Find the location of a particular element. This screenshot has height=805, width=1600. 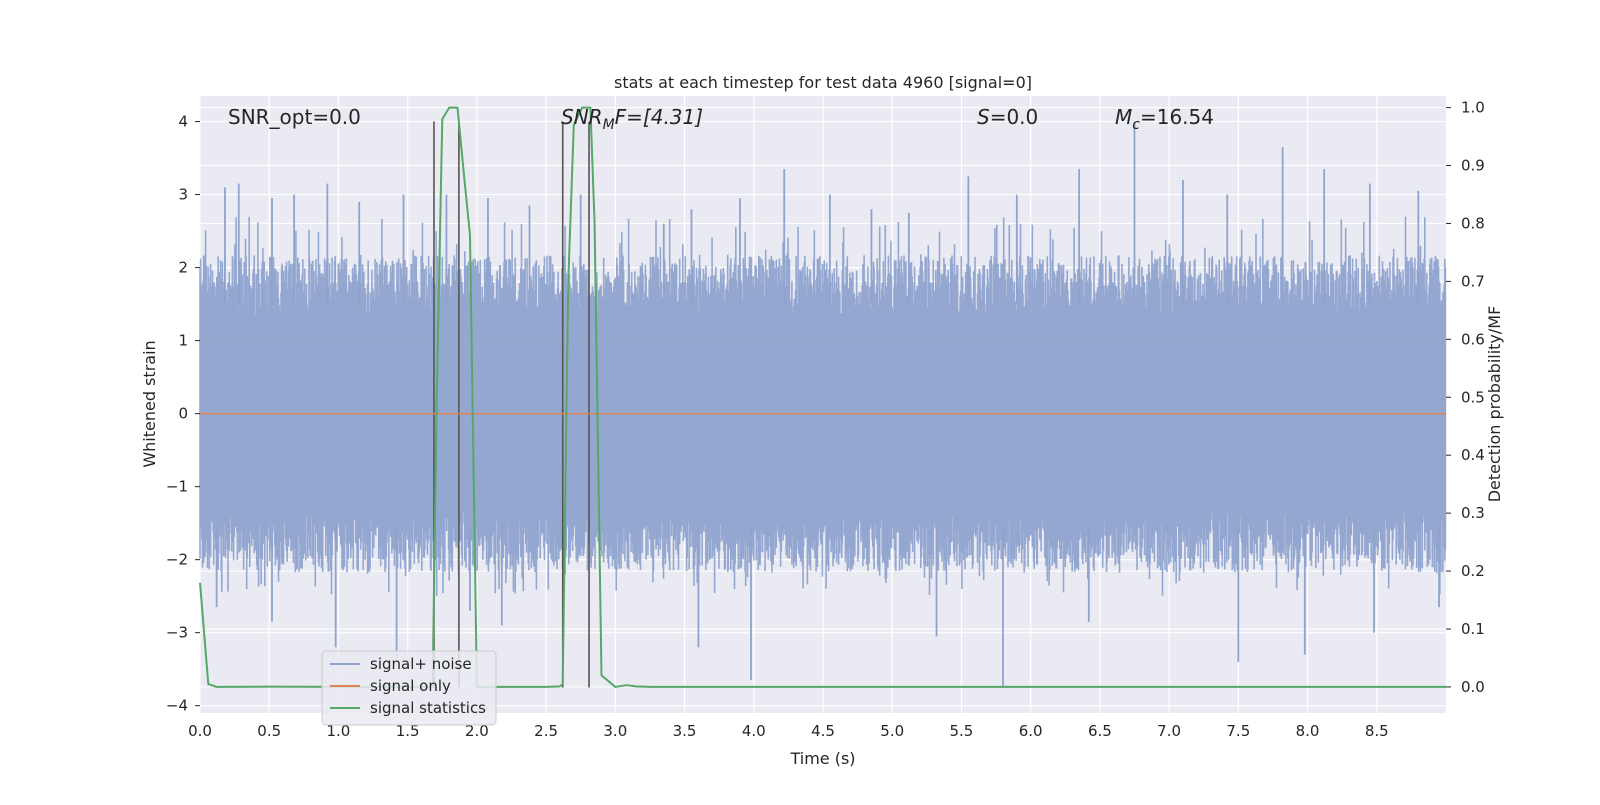

annotation-snr-mf: SNRMF=[4.31] is located at coordinates (632, 119).